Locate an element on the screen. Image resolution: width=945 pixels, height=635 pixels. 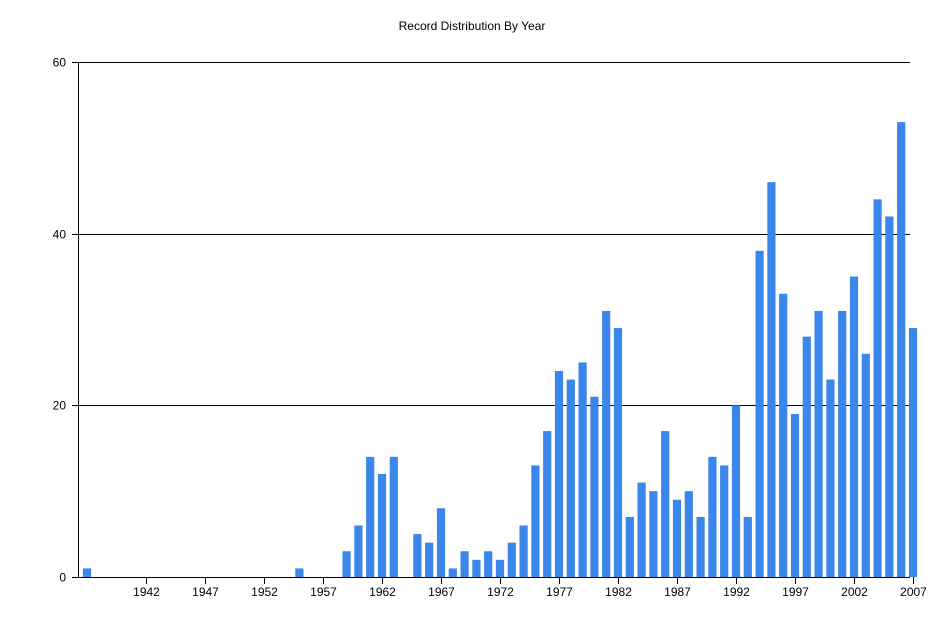
x-tick-label-1972: 1972 is located at coordinates (500, 592).